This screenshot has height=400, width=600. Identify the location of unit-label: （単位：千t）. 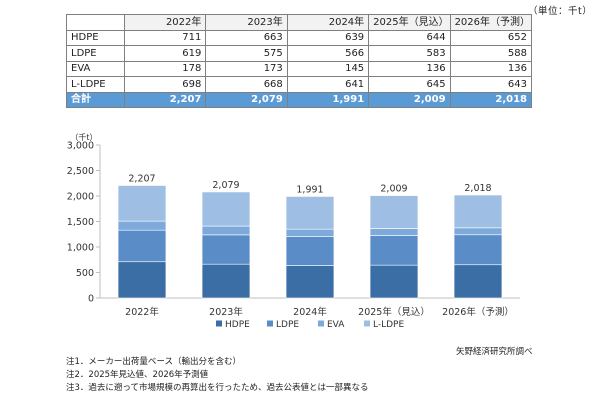
(560, 11).